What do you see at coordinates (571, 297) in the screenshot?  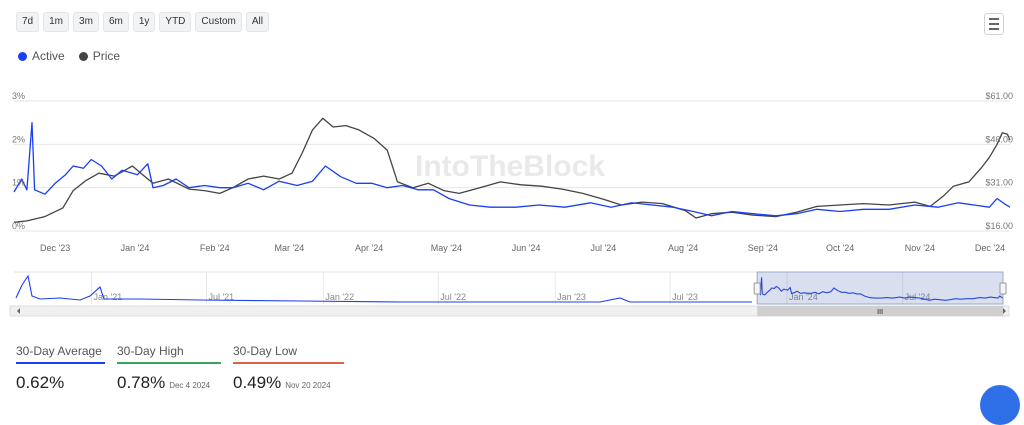 I see `navigator-label: Jan '23` at bounding box center [571, 297].